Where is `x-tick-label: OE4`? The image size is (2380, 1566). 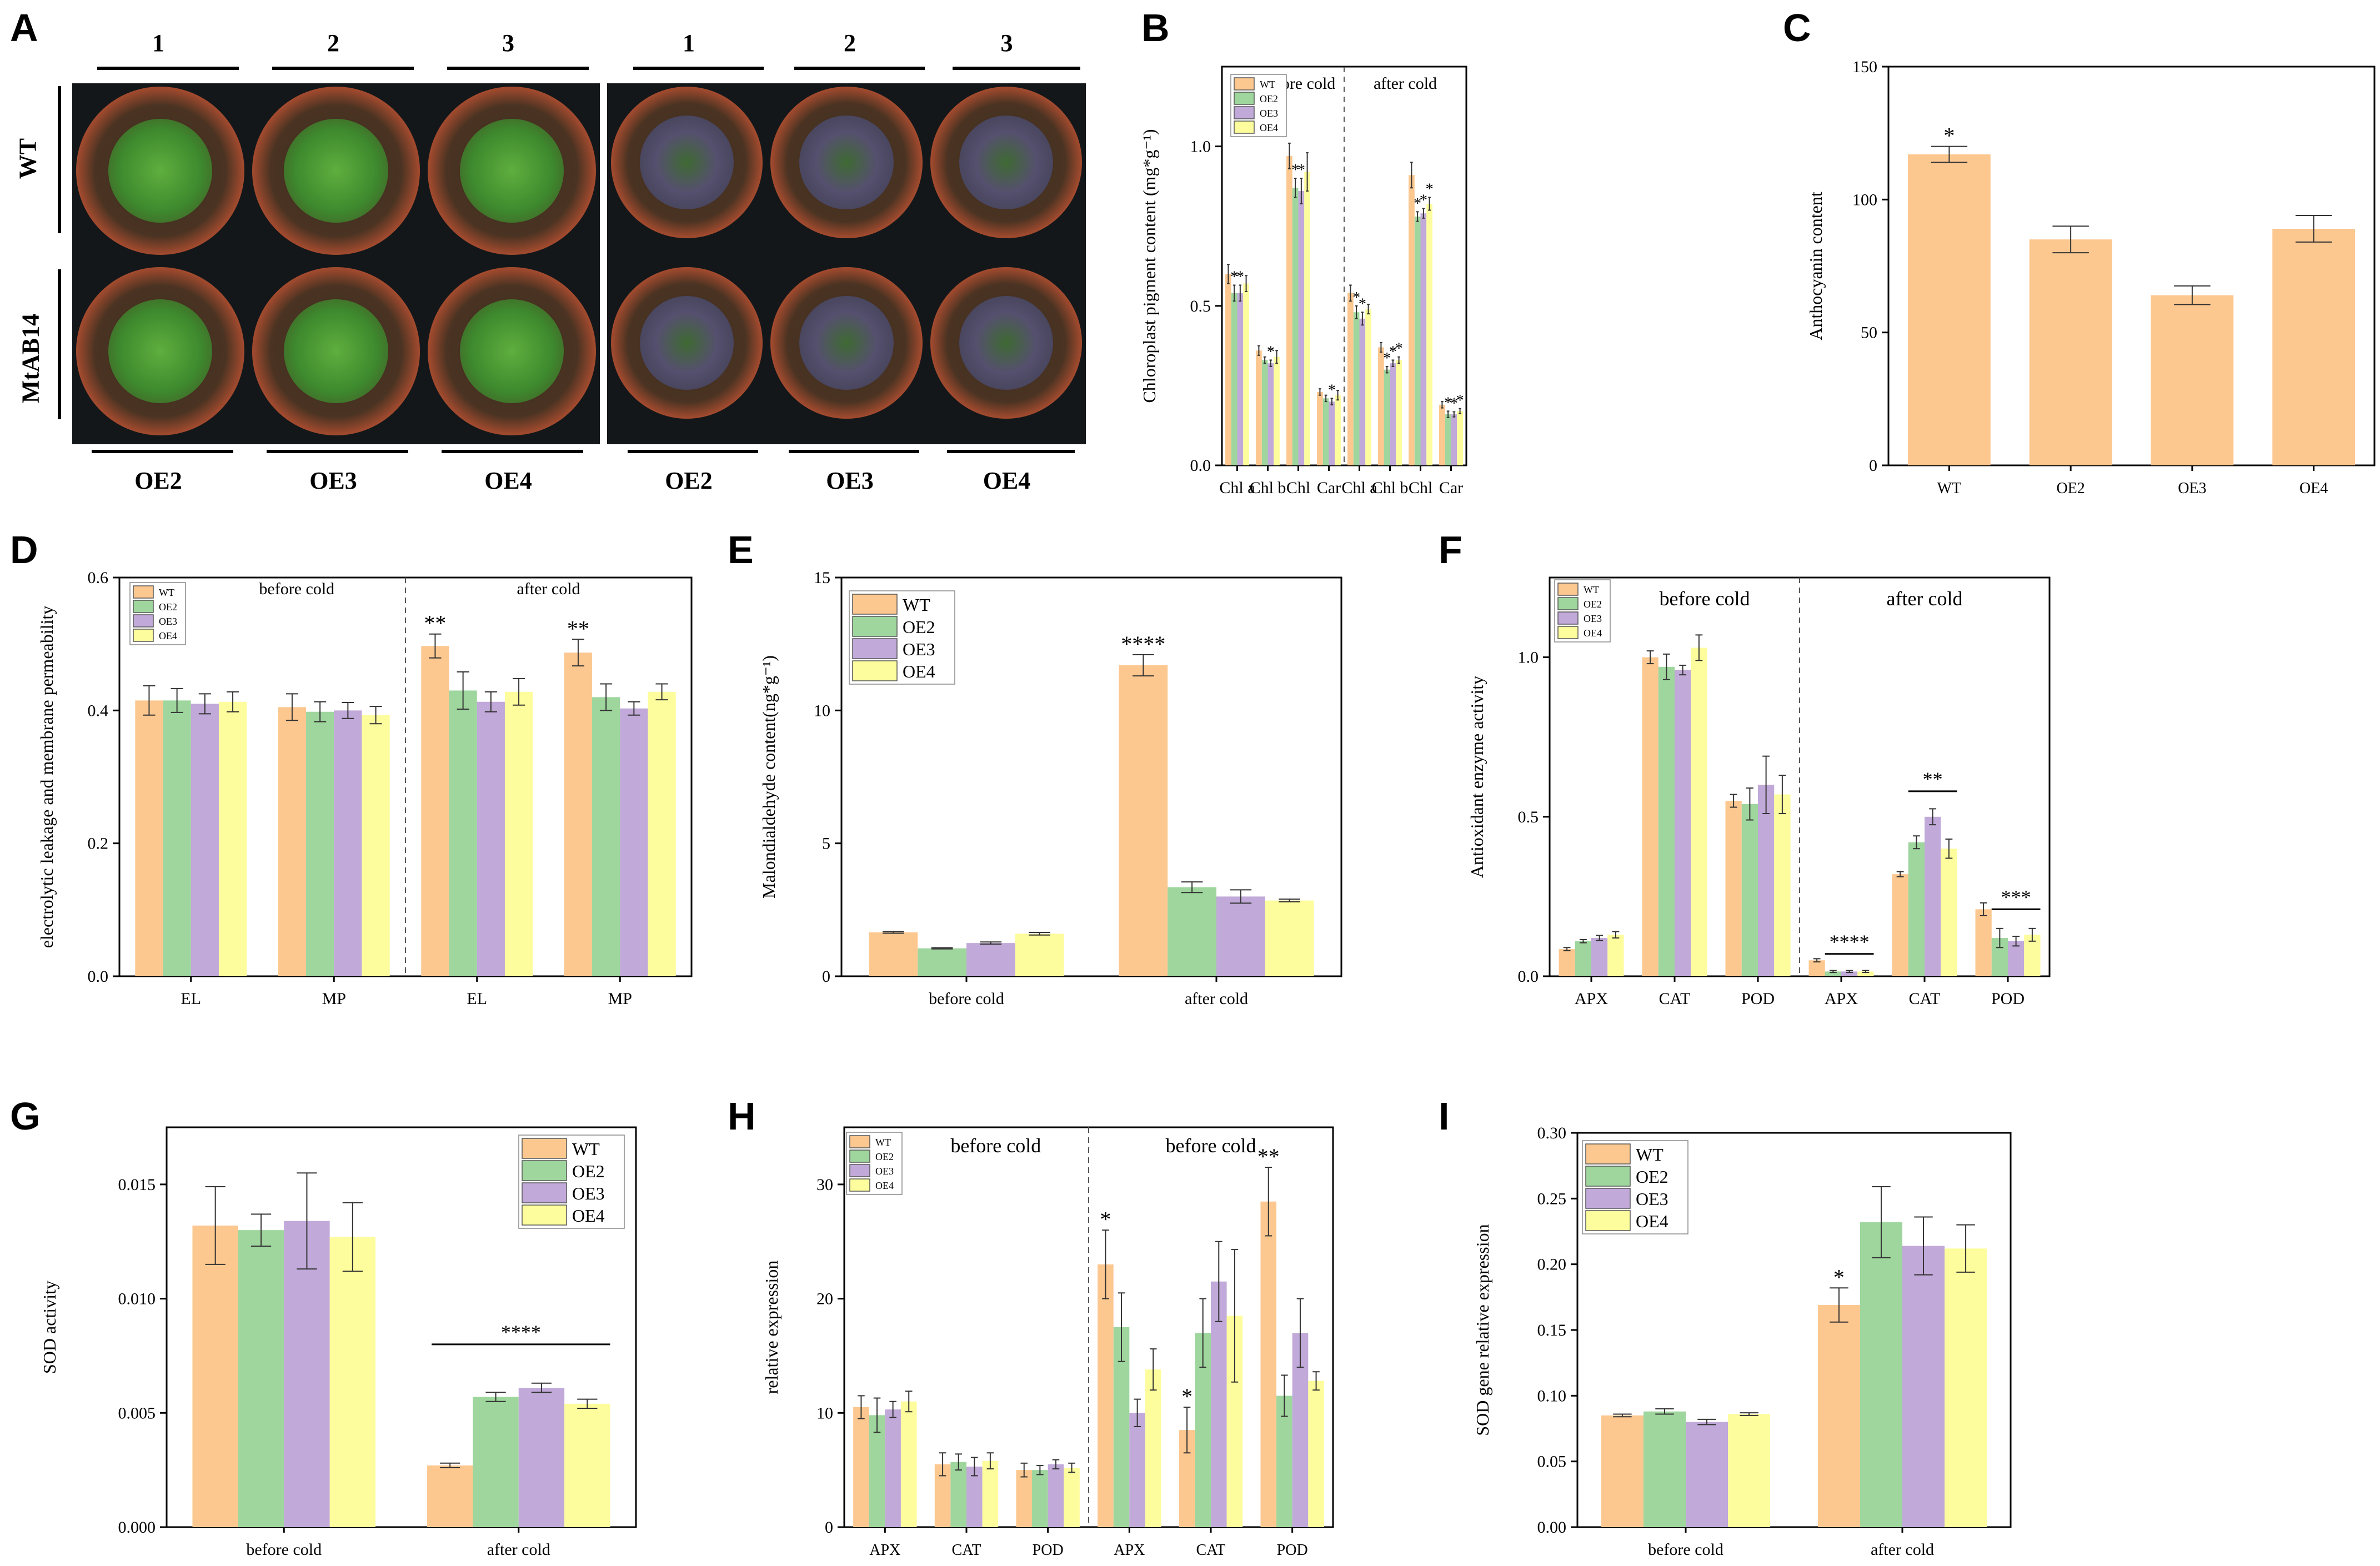
x-tick-label: OE4 is located at coordinates (2314, 488).